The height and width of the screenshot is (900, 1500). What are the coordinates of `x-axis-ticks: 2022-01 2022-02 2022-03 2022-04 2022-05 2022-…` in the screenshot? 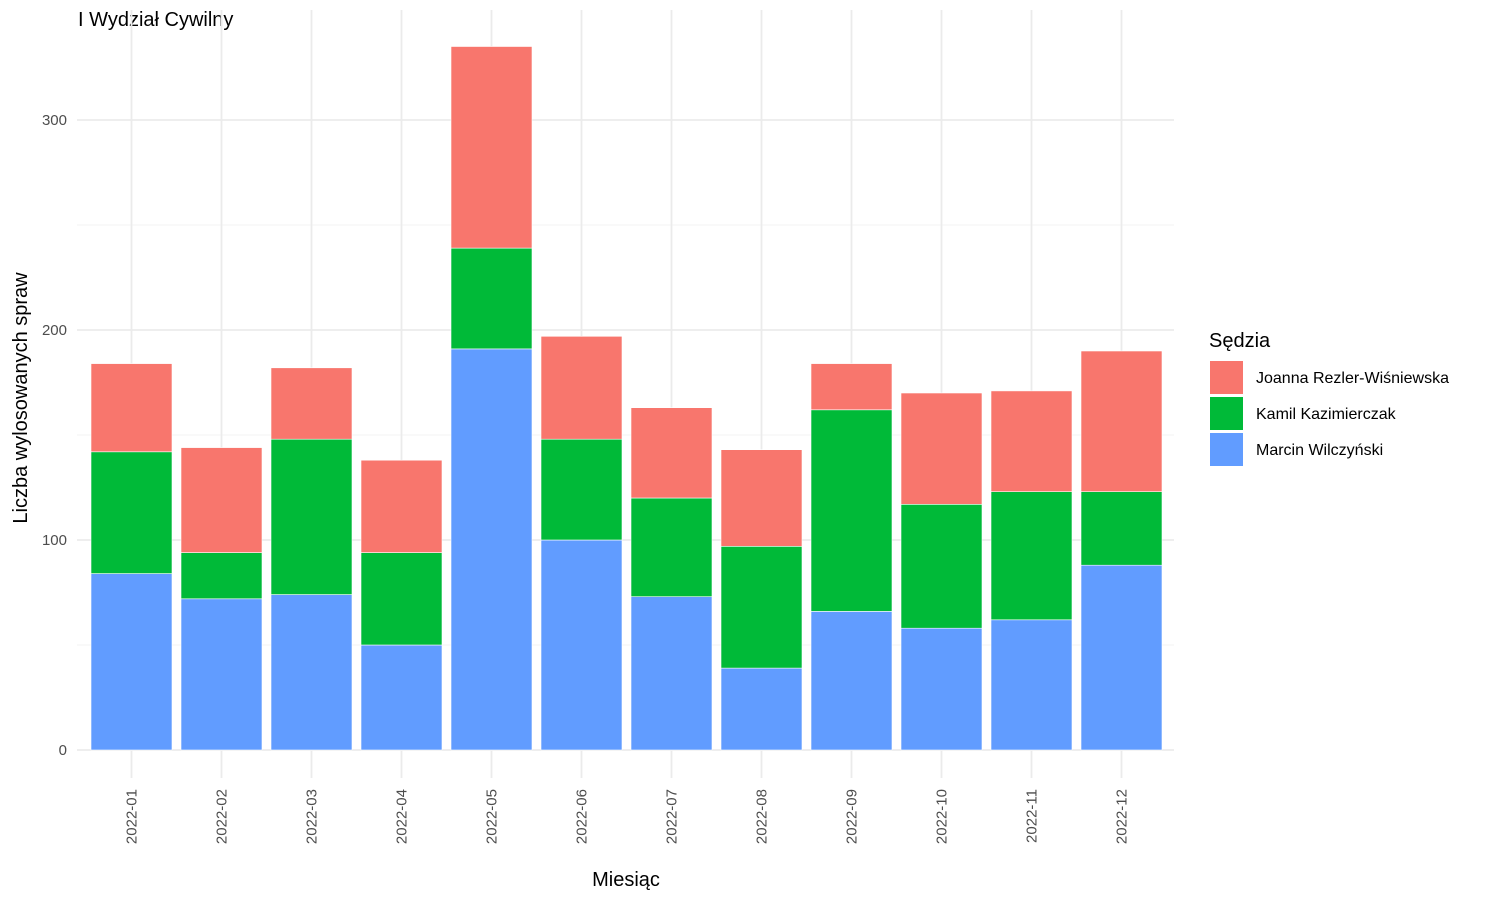 It's located at (627, 816).